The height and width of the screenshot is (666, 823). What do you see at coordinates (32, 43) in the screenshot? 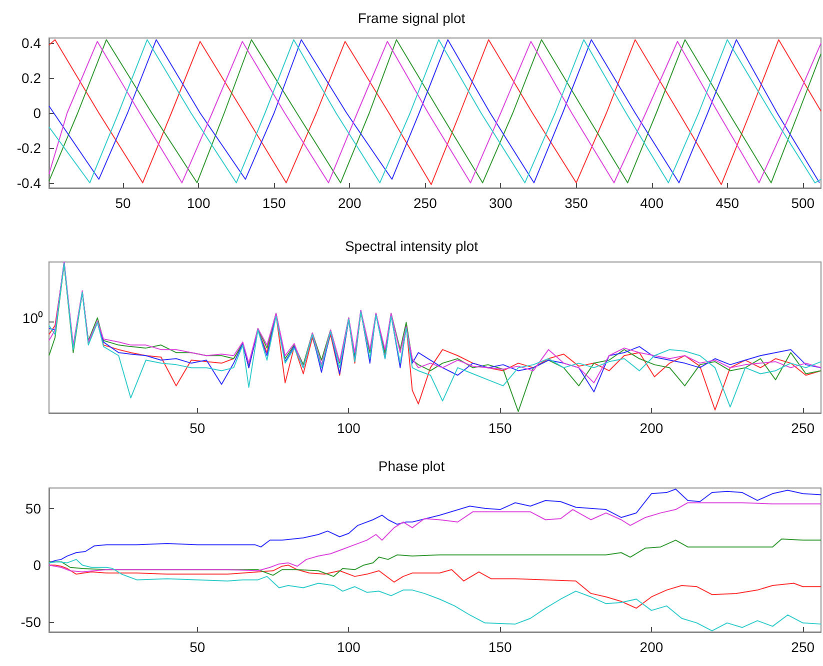
I see `y-tick-label: 0.4` at bounding box center [32, 43].